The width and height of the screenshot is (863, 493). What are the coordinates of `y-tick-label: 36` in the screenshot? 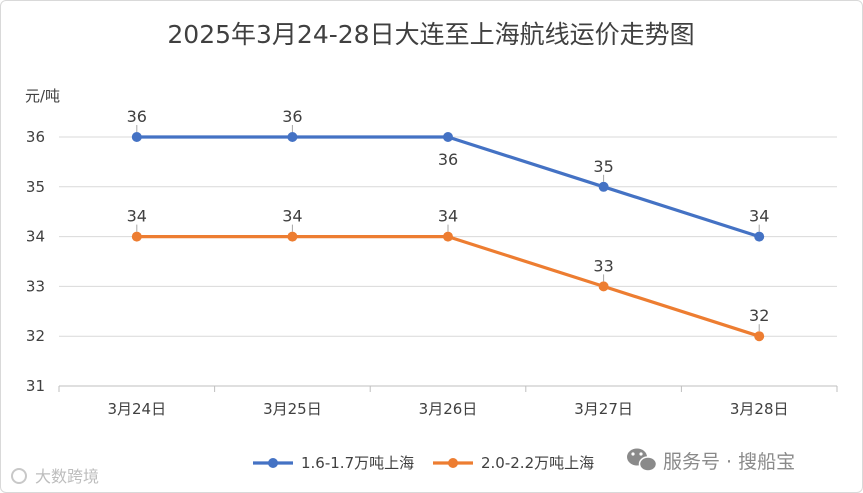 It's located at (35, 137).